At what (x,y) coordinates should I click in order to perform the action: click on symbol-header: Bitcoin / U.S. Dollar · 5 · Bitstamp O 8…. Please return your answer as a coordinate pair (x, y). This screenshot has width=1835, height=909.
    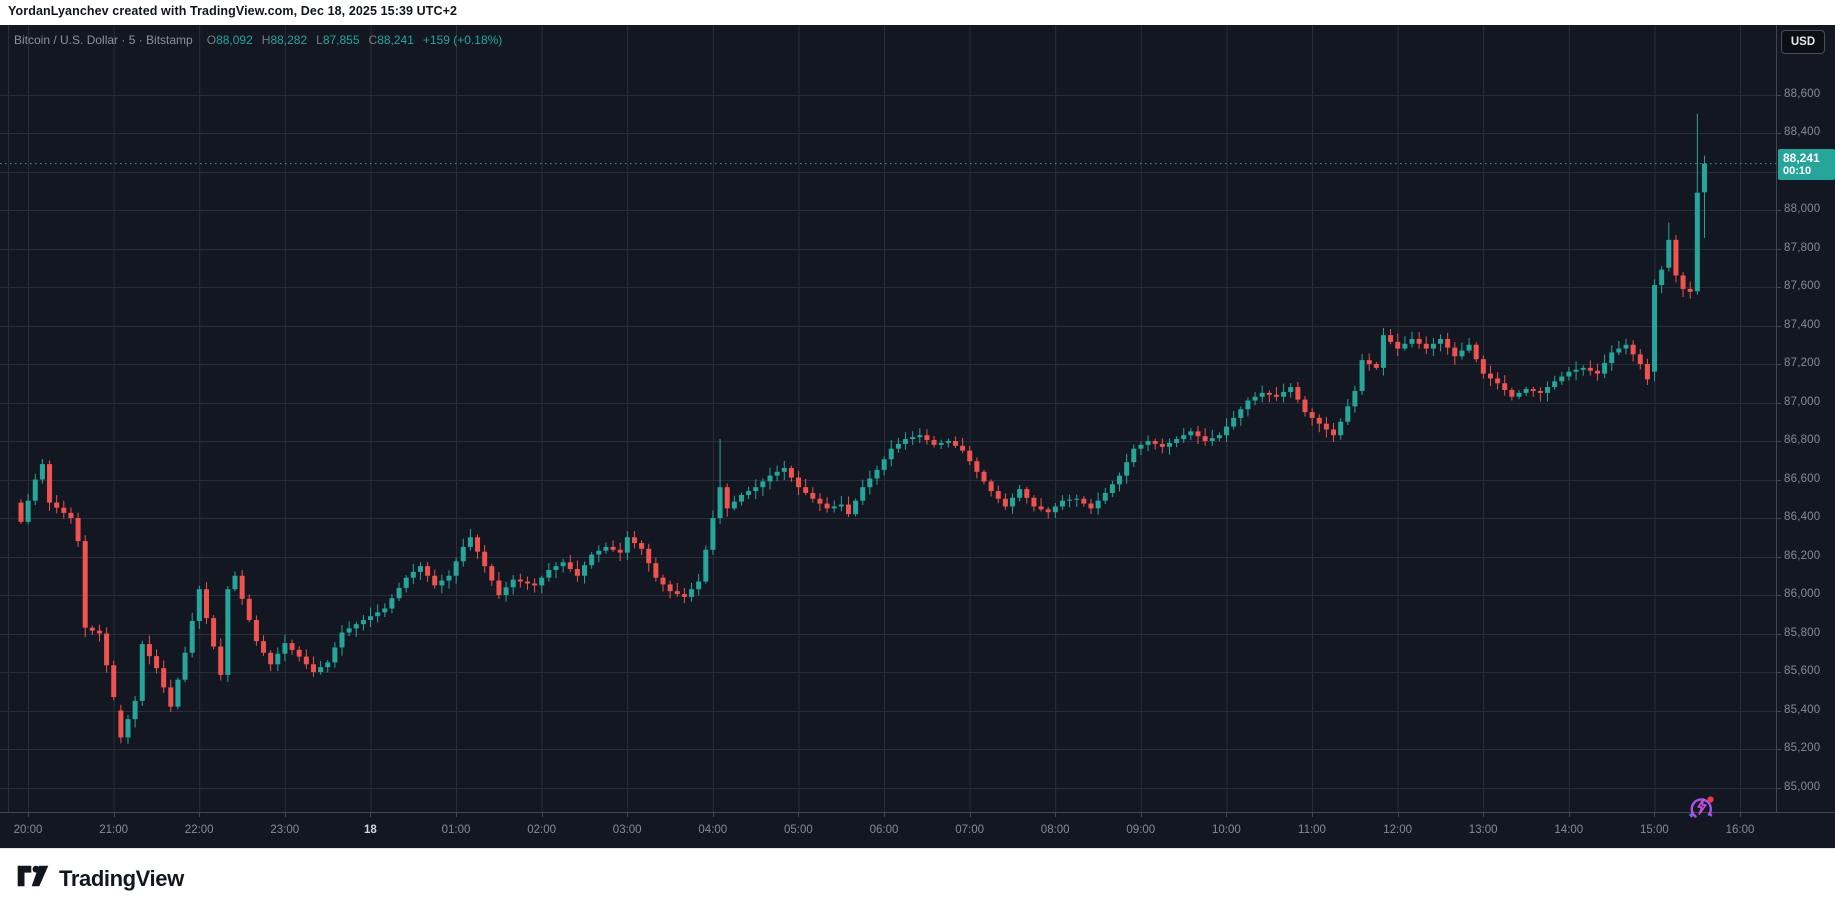
    Looking at the image, I should click on (258, 40).